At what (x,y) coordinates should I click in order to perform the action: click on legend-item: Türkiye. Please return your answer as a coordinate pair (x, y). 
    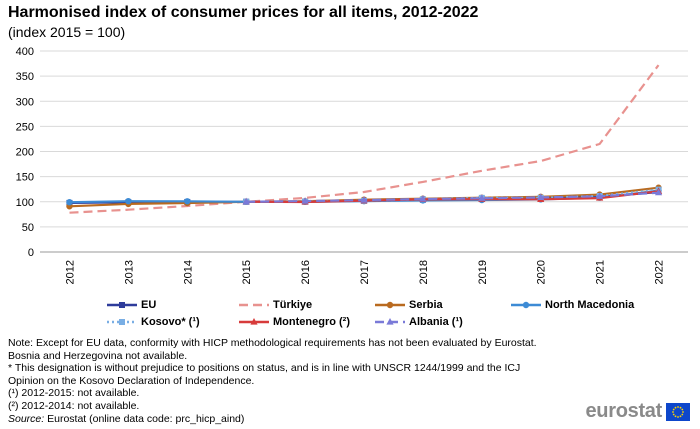
    Looking at the image, I should click on (275, 305).